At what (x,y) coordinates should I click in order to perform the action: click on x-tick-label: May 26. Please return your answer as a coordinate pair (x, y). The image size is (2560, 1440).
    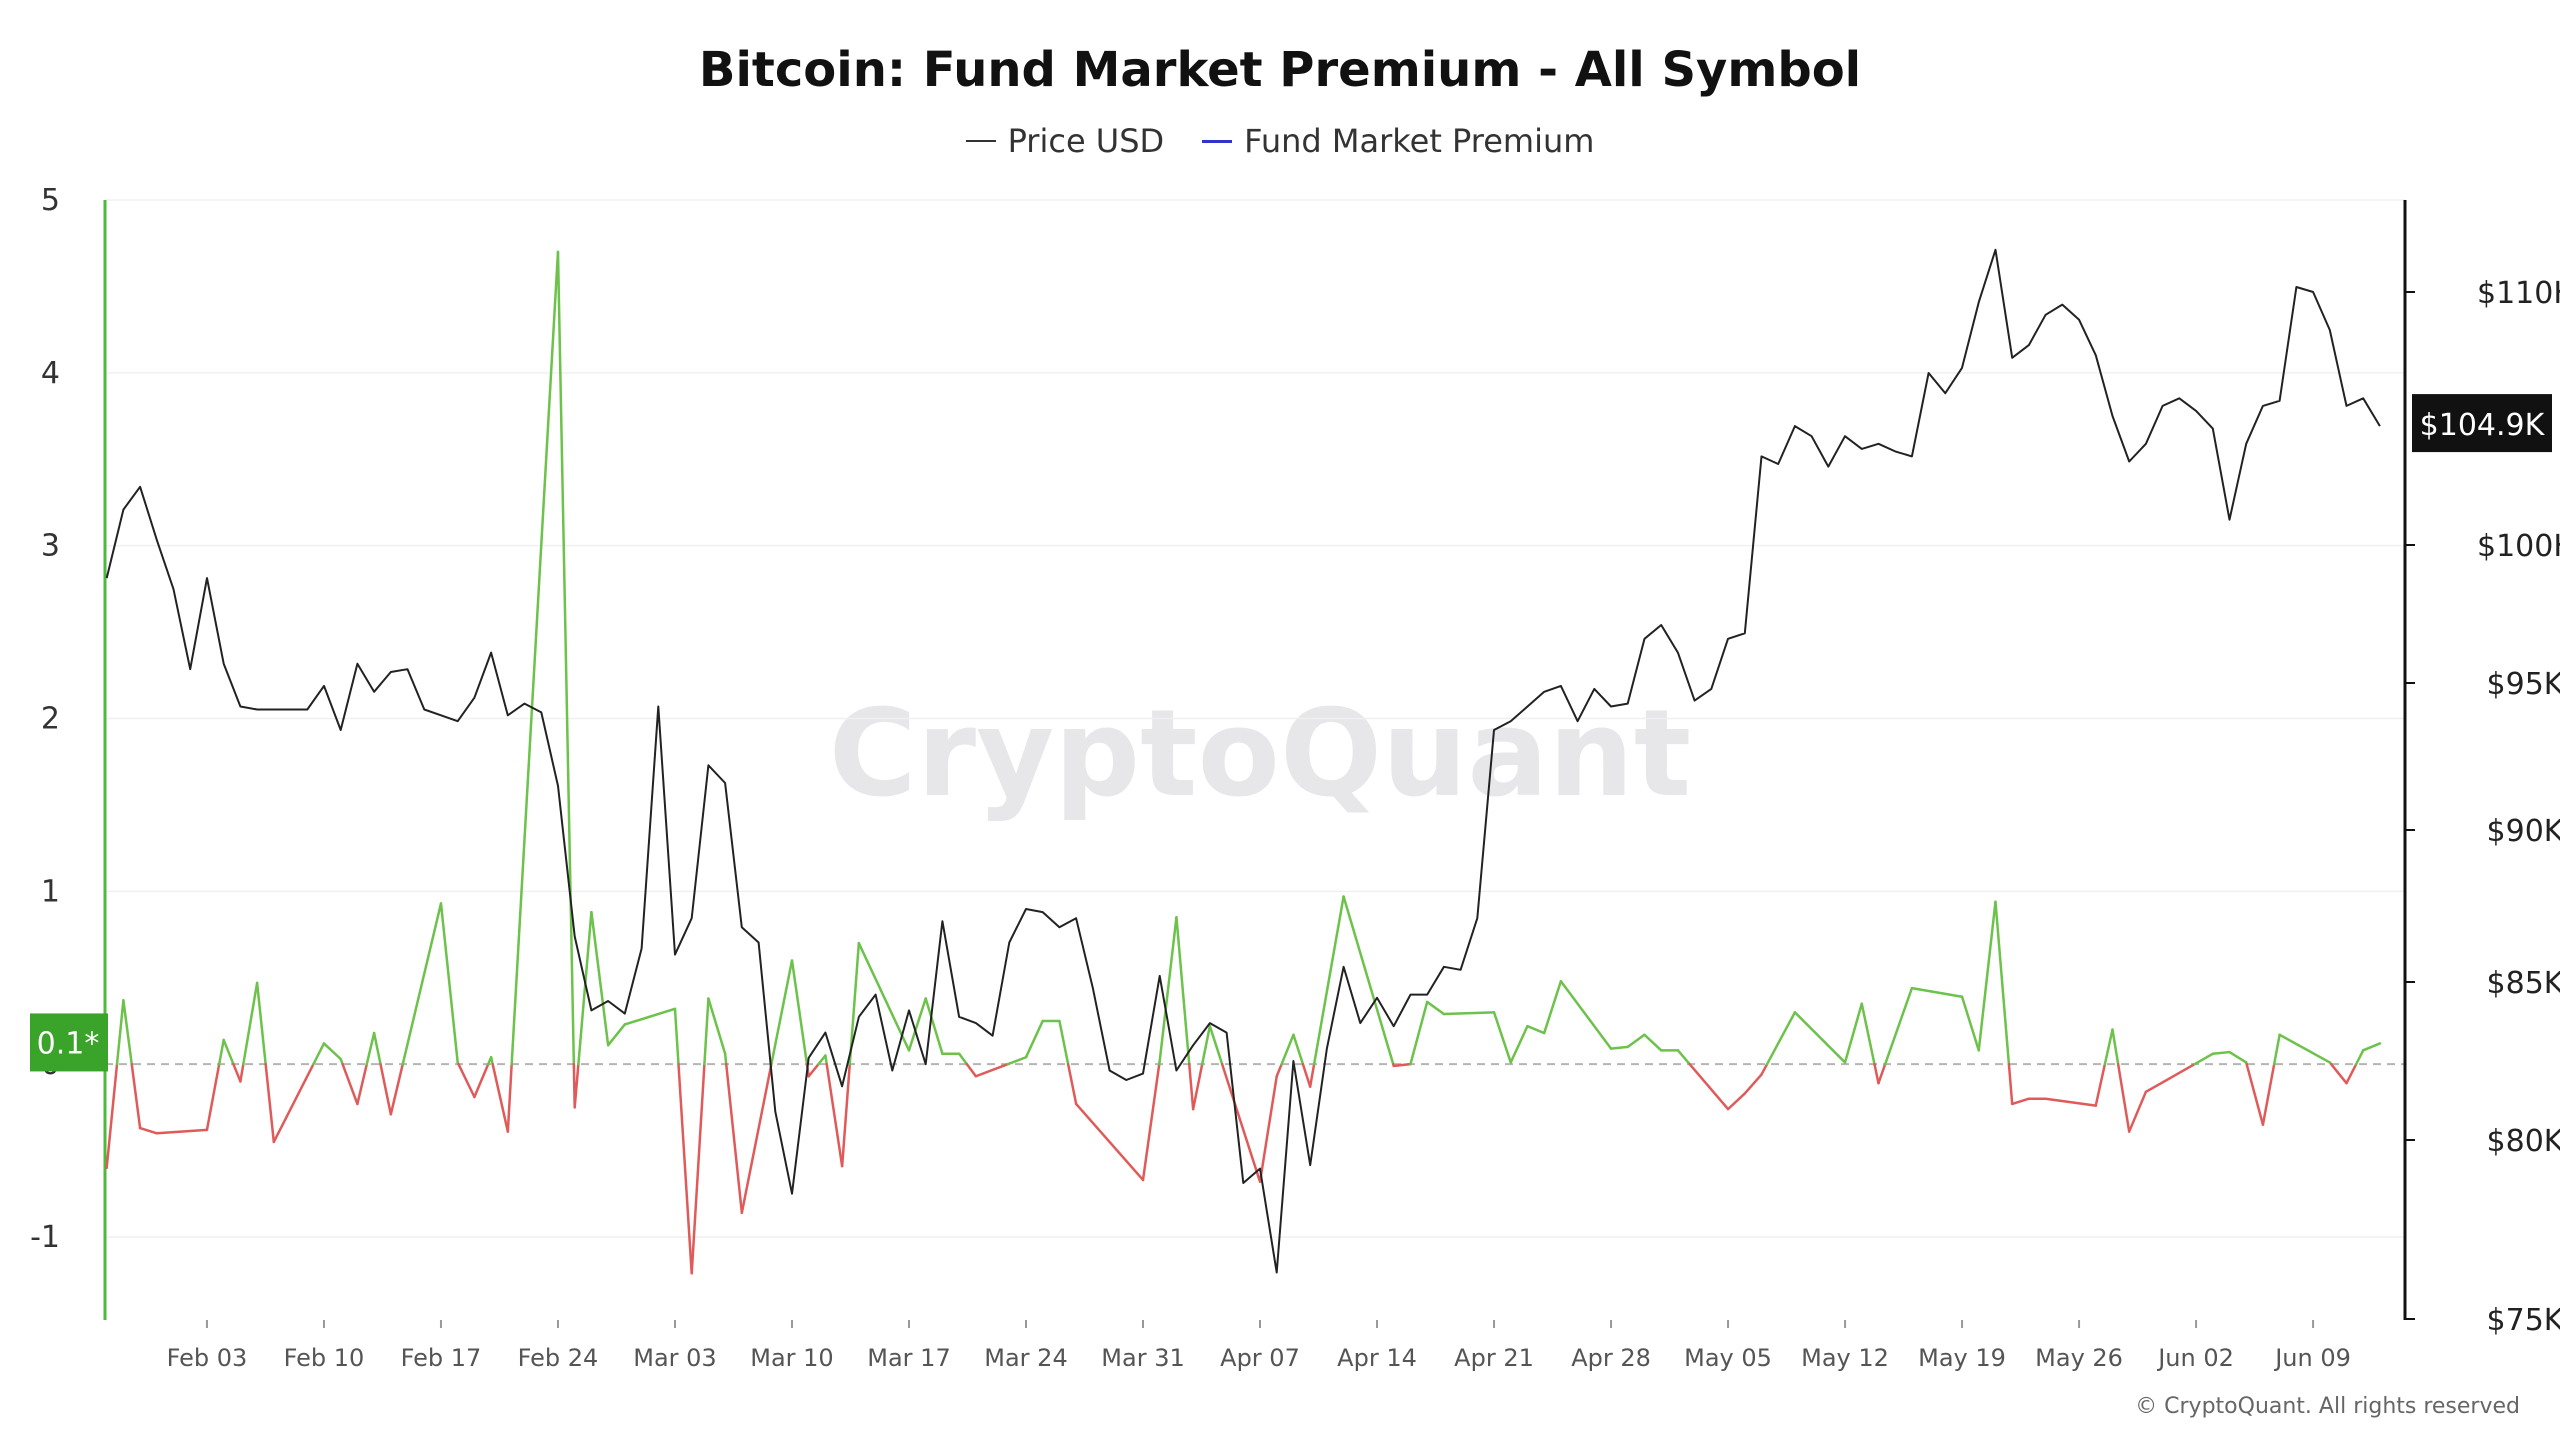
    Looking at the image, I should click on (2079, 1358).